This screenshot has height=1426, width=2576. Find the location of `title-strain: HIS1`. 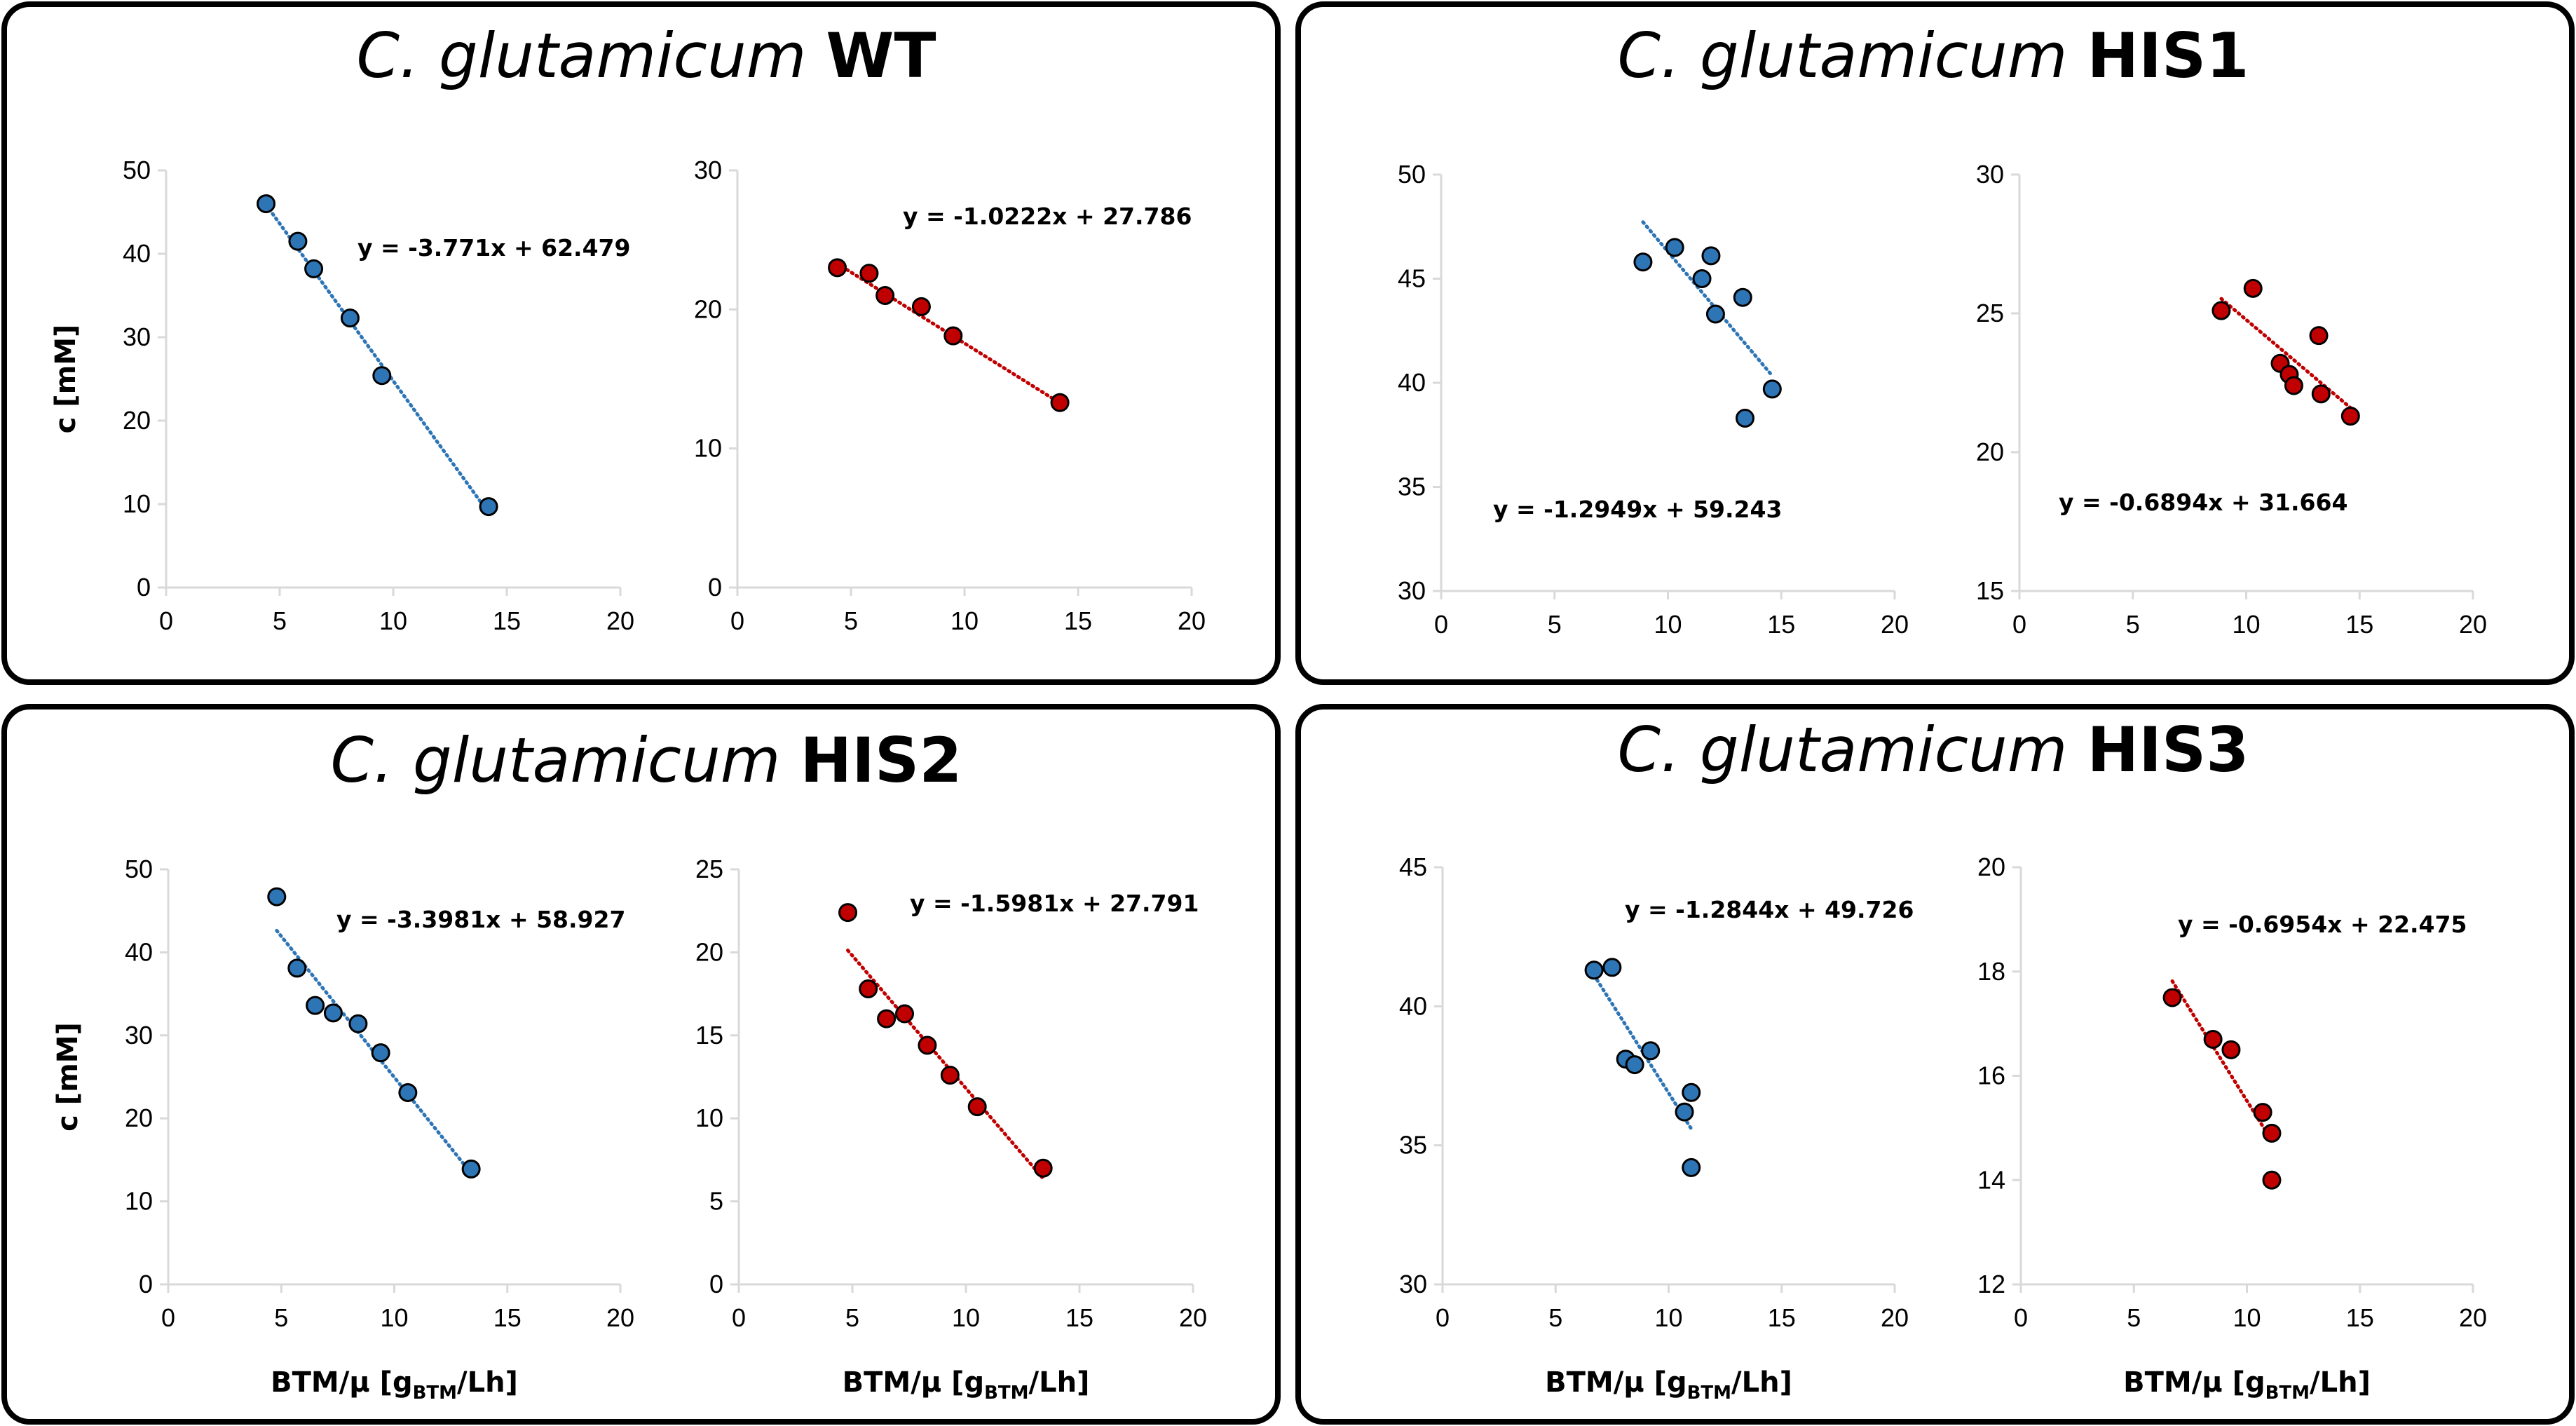

title-strain: HIS1 is located at coordinates (2168, 56).